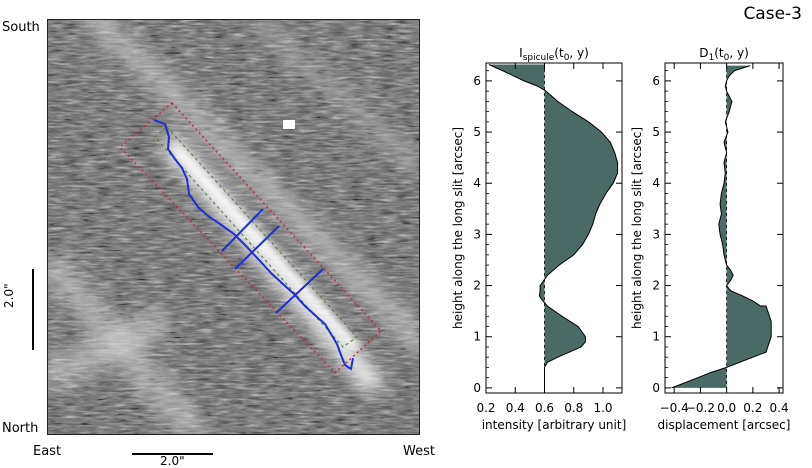 Image resolution: width=812 pixels, height=468 pixels. What do you see at coordinates (656, 337) in the screenshot?
I see `plot2-ytick-label: 1` at bounding box center [656, 337].